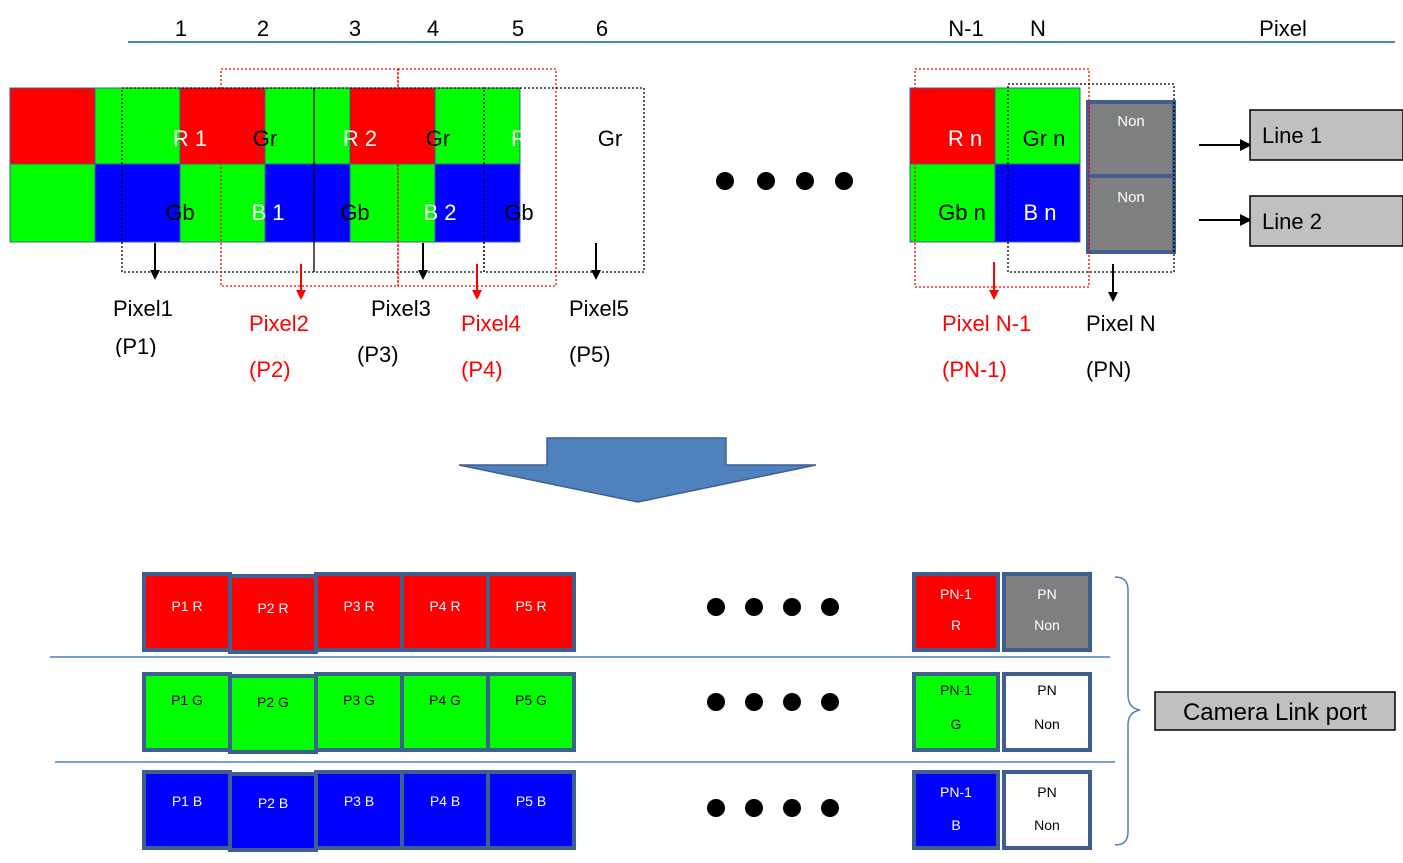 This screenshot has height=863, width=1403. I want to click on output-cell-label: P1 R, so click(186, 606).